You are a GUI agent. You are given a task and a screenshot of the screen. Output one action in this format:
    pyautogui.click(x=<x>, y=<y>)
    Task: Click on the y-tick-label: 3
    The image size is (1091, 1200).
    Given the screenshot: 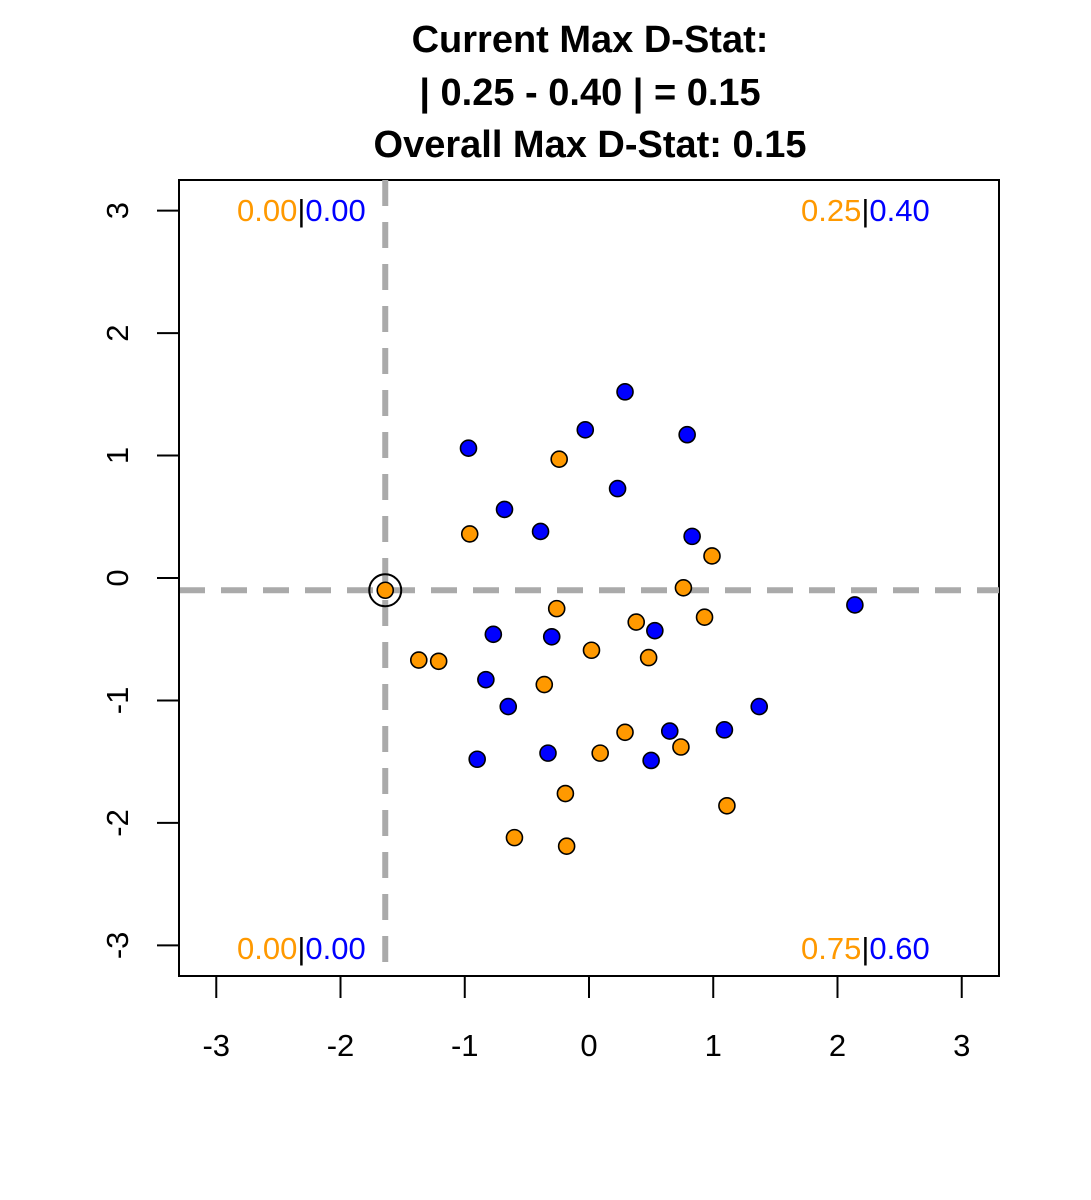 What is the action you would take?
    pyautogui.click(x=117, y=210)
    